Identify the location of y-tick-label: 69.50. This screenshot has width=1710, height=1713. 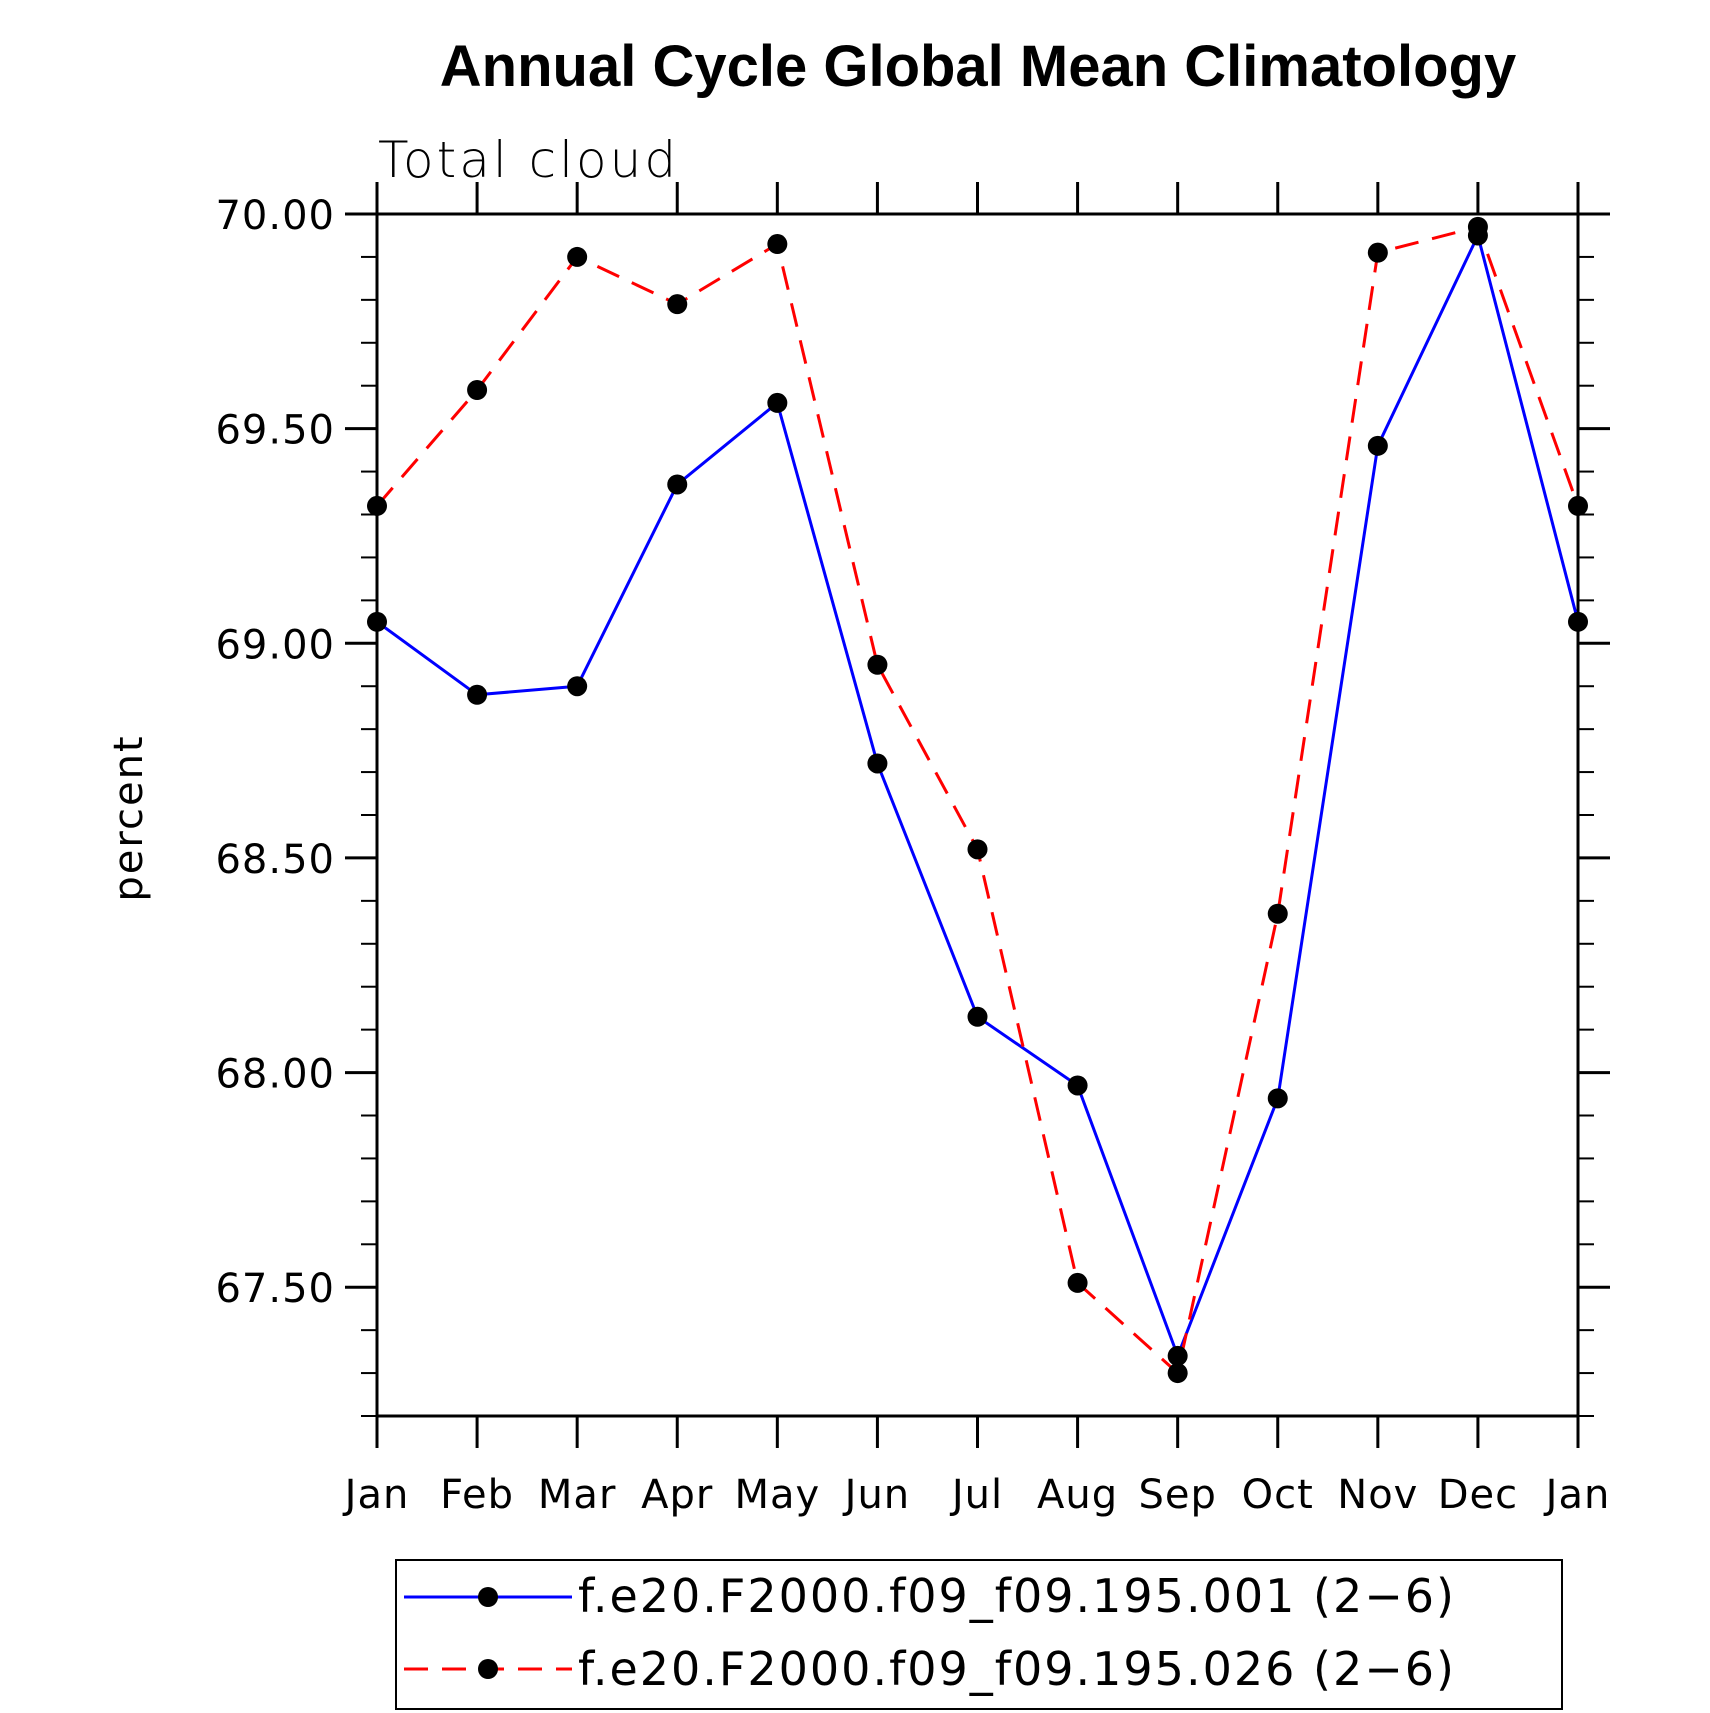
(275, 431).